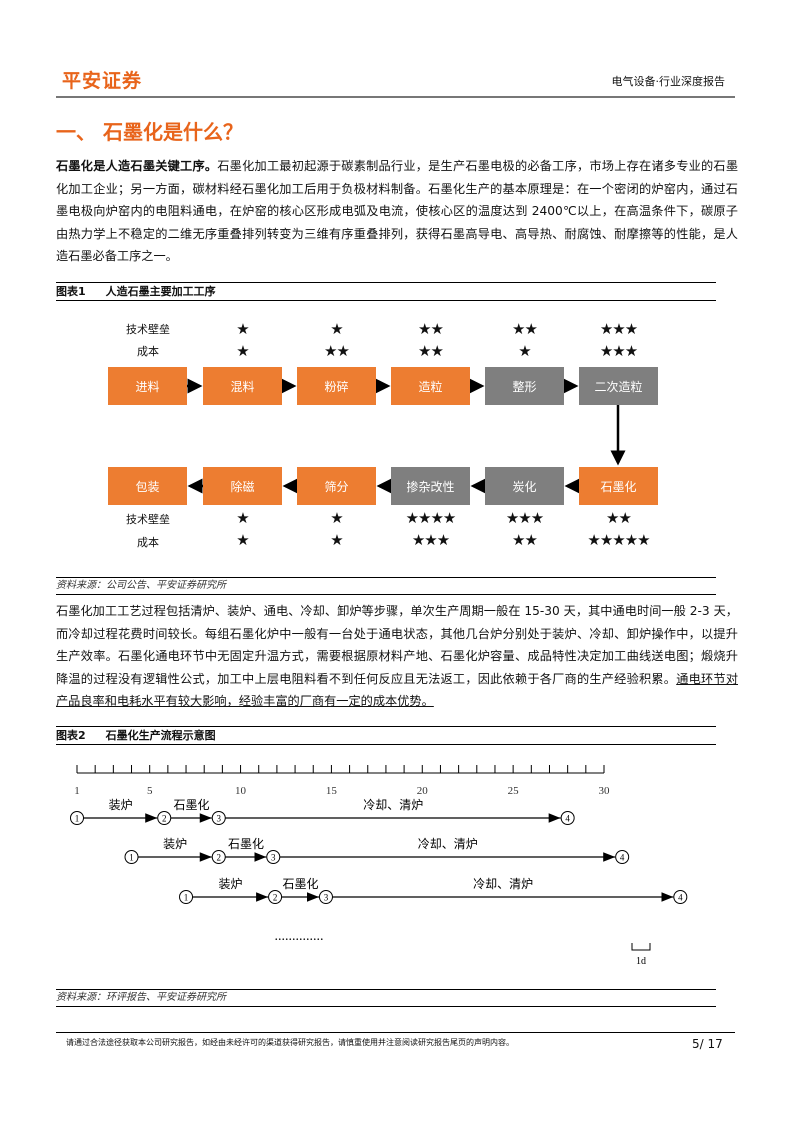 The height and width of the screenshot is (1122, 793). I want to click on figure2-source: 资料来源：环评报告、平安证券研究所, so click(386, 998).